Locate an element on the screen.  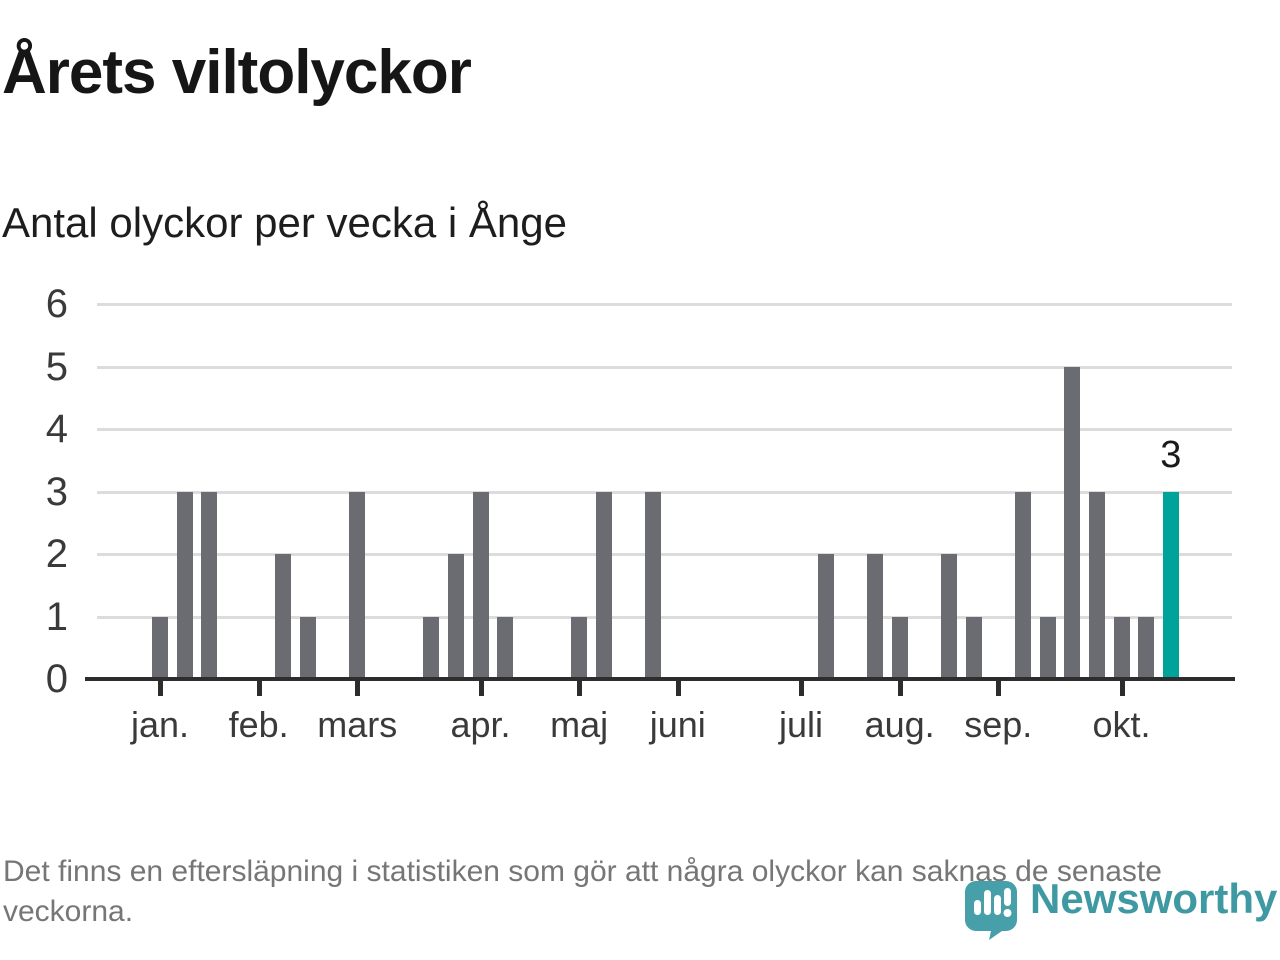
y-axis-label-6: 6 is located at coordinates (56, 304).